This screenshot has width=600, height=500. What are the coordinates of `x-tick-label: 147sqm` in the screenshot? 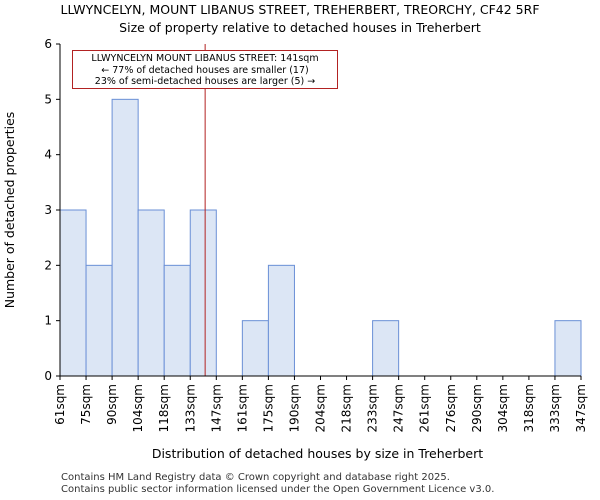 It's located at (216, 408).